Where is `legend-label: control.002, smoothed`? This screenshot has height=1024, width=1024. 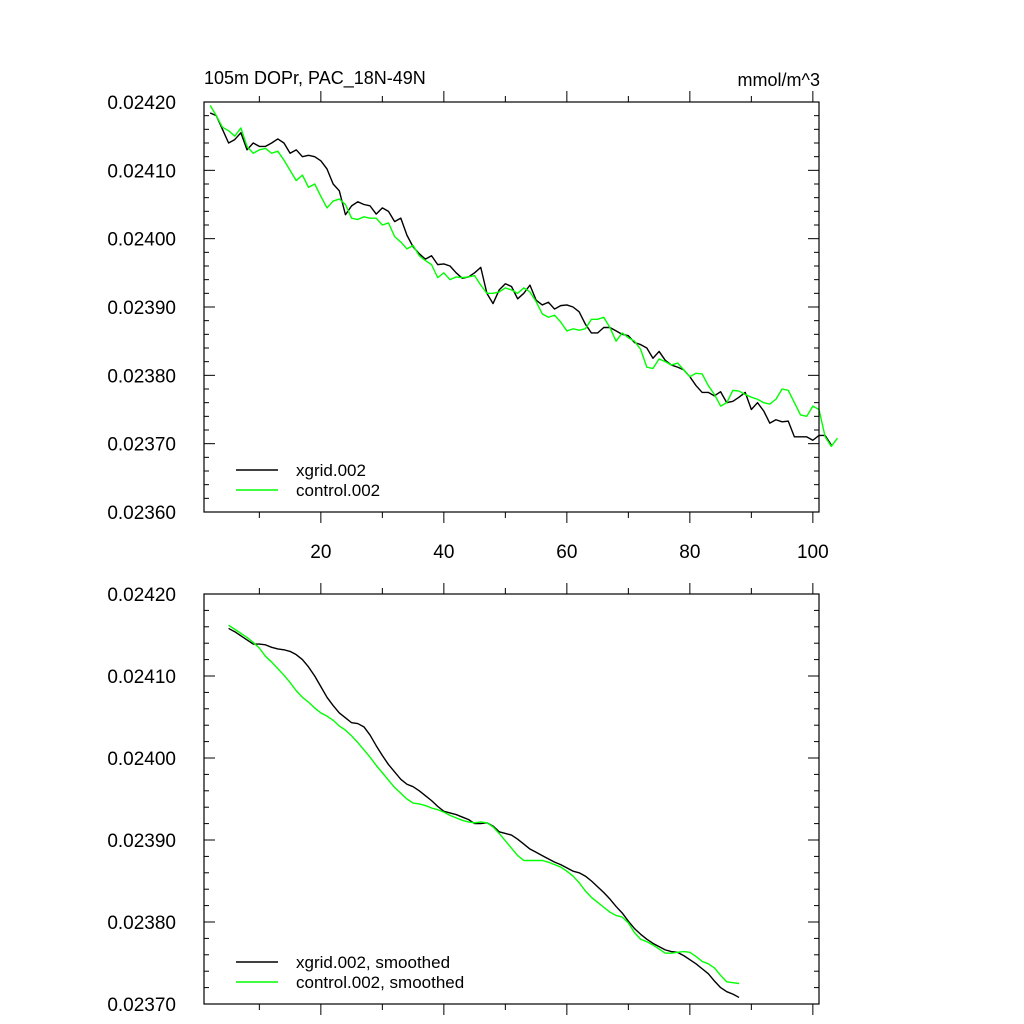
legend-label: control.002, smoothed is located at coordinates (380, 982).